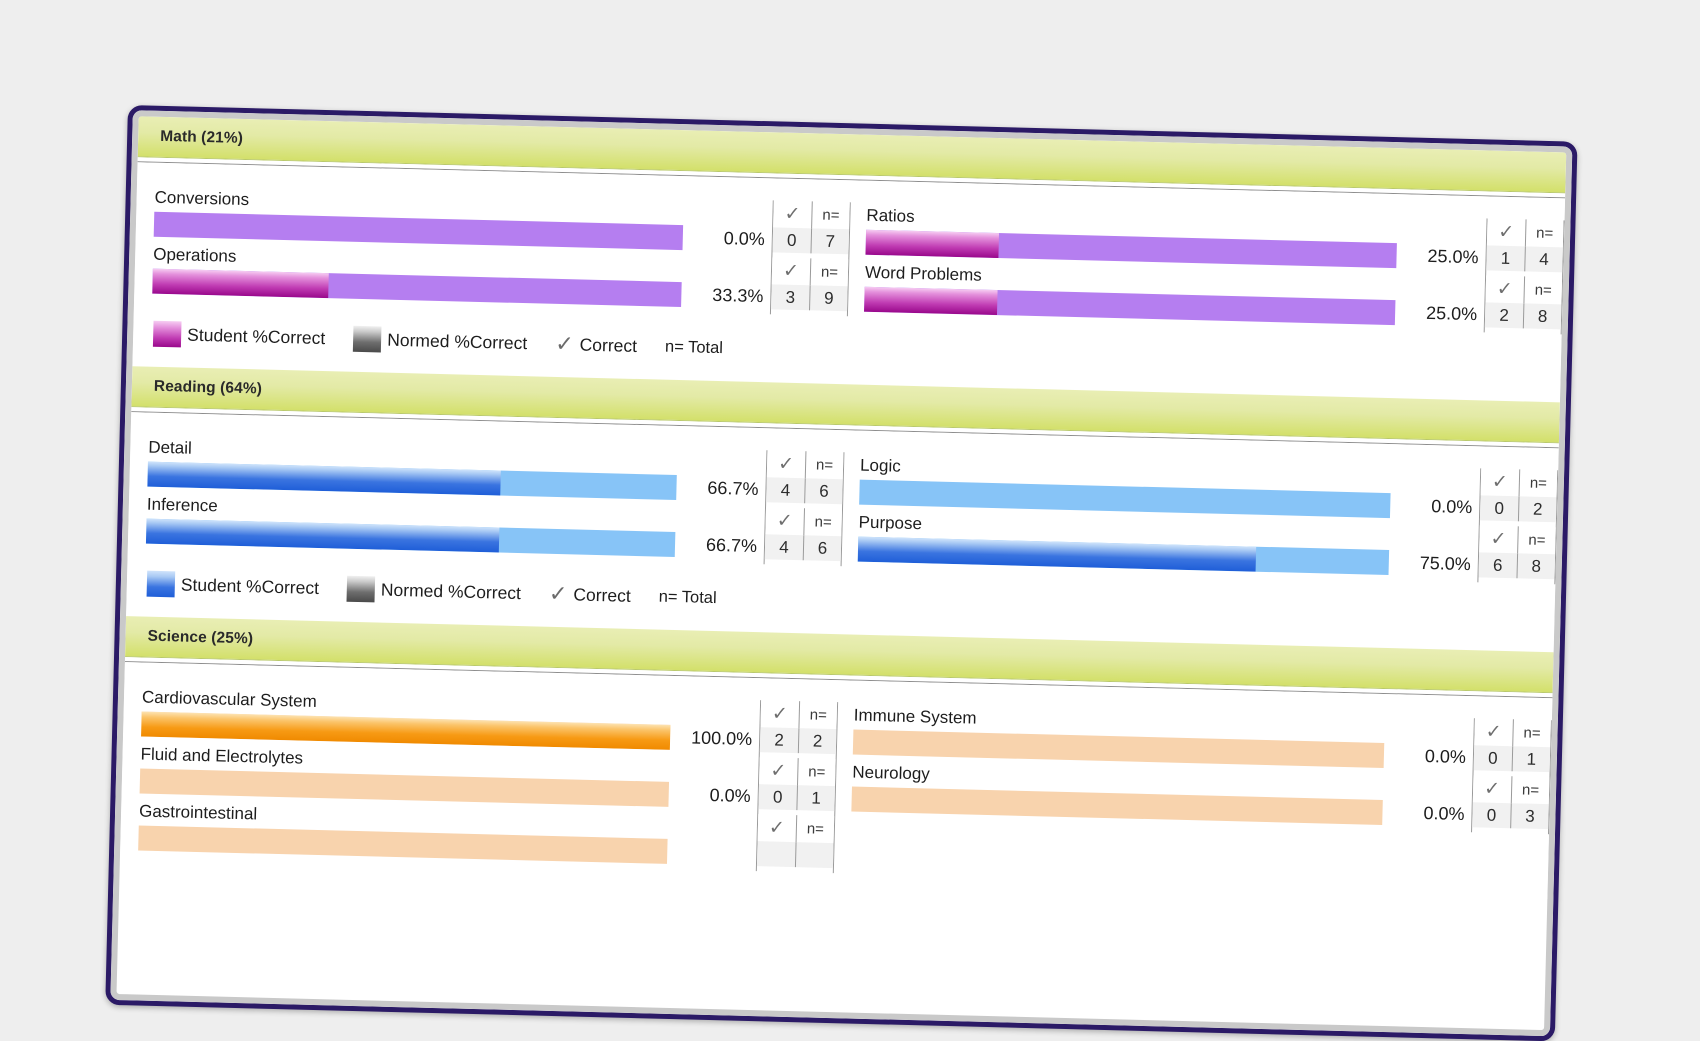 Image resolution: width=1700 pixels, height=1041 pixels. What do you see at coordinates (785, 490) in the screenshot?
I see `correct-value-cell: 4` at bounding box center [785, 490].